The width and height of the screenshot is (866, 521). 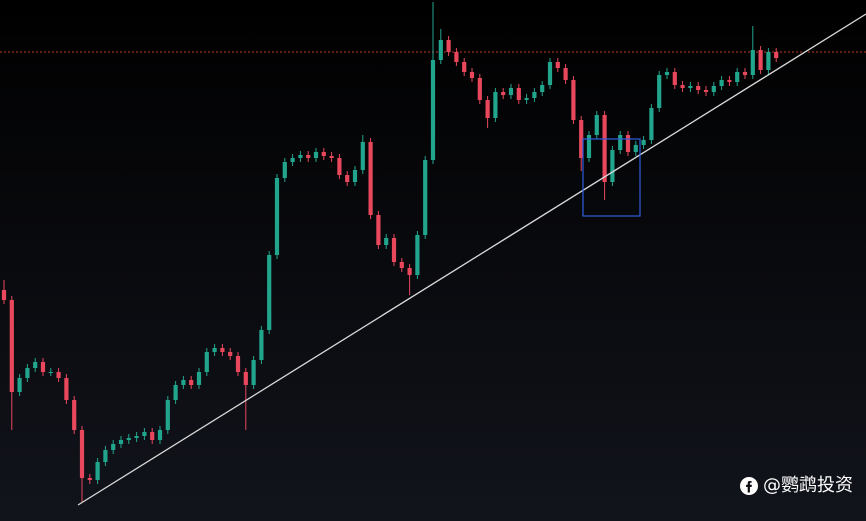 What do you see at coordinates (808, 485) in the screenshot?
I see `watermark-text: @鹦鹉投资` at bounding box center [808, 485].